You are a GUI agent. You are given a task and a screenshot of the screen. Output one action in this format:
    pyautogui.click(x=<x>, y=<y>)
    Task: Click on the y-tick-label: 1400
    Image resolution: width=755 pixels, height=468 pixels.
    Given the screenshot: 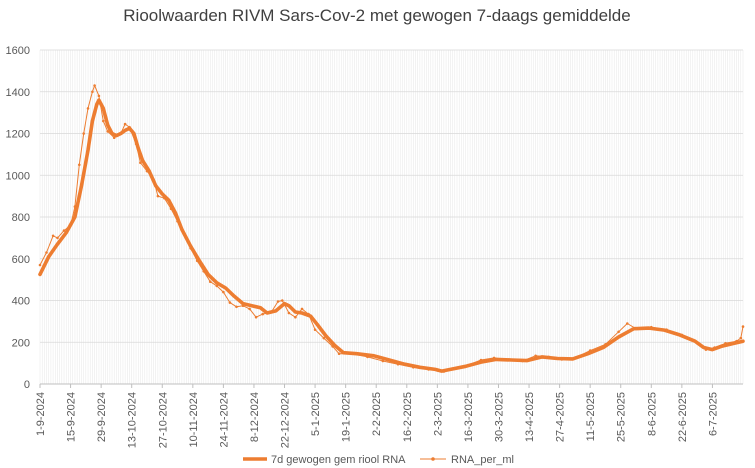 What is the action you would take?
    pyautogui.click(x=18, y=93)
    